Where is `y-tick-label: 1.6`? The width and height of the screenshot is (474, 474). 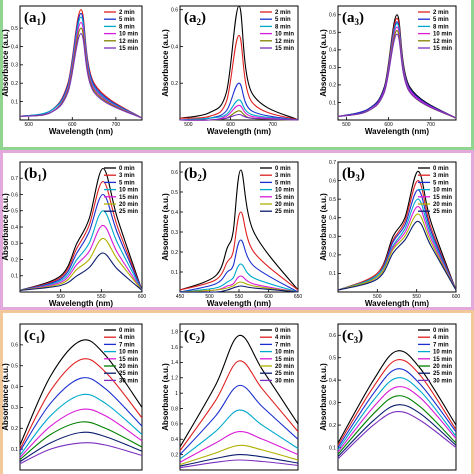
y-tick-label: 1.6 is located at coordinates (174, 348).